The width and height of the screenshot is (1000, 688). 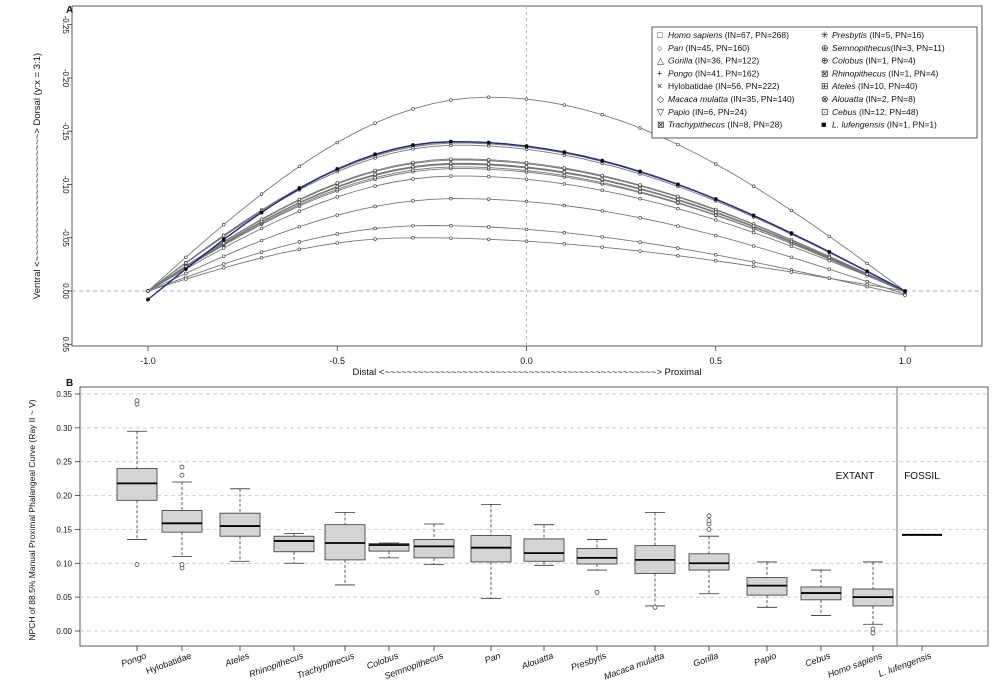 I want to click on legend-entry: Semnopithecus(IN=3, PN=11), so click(x=888, y=48).